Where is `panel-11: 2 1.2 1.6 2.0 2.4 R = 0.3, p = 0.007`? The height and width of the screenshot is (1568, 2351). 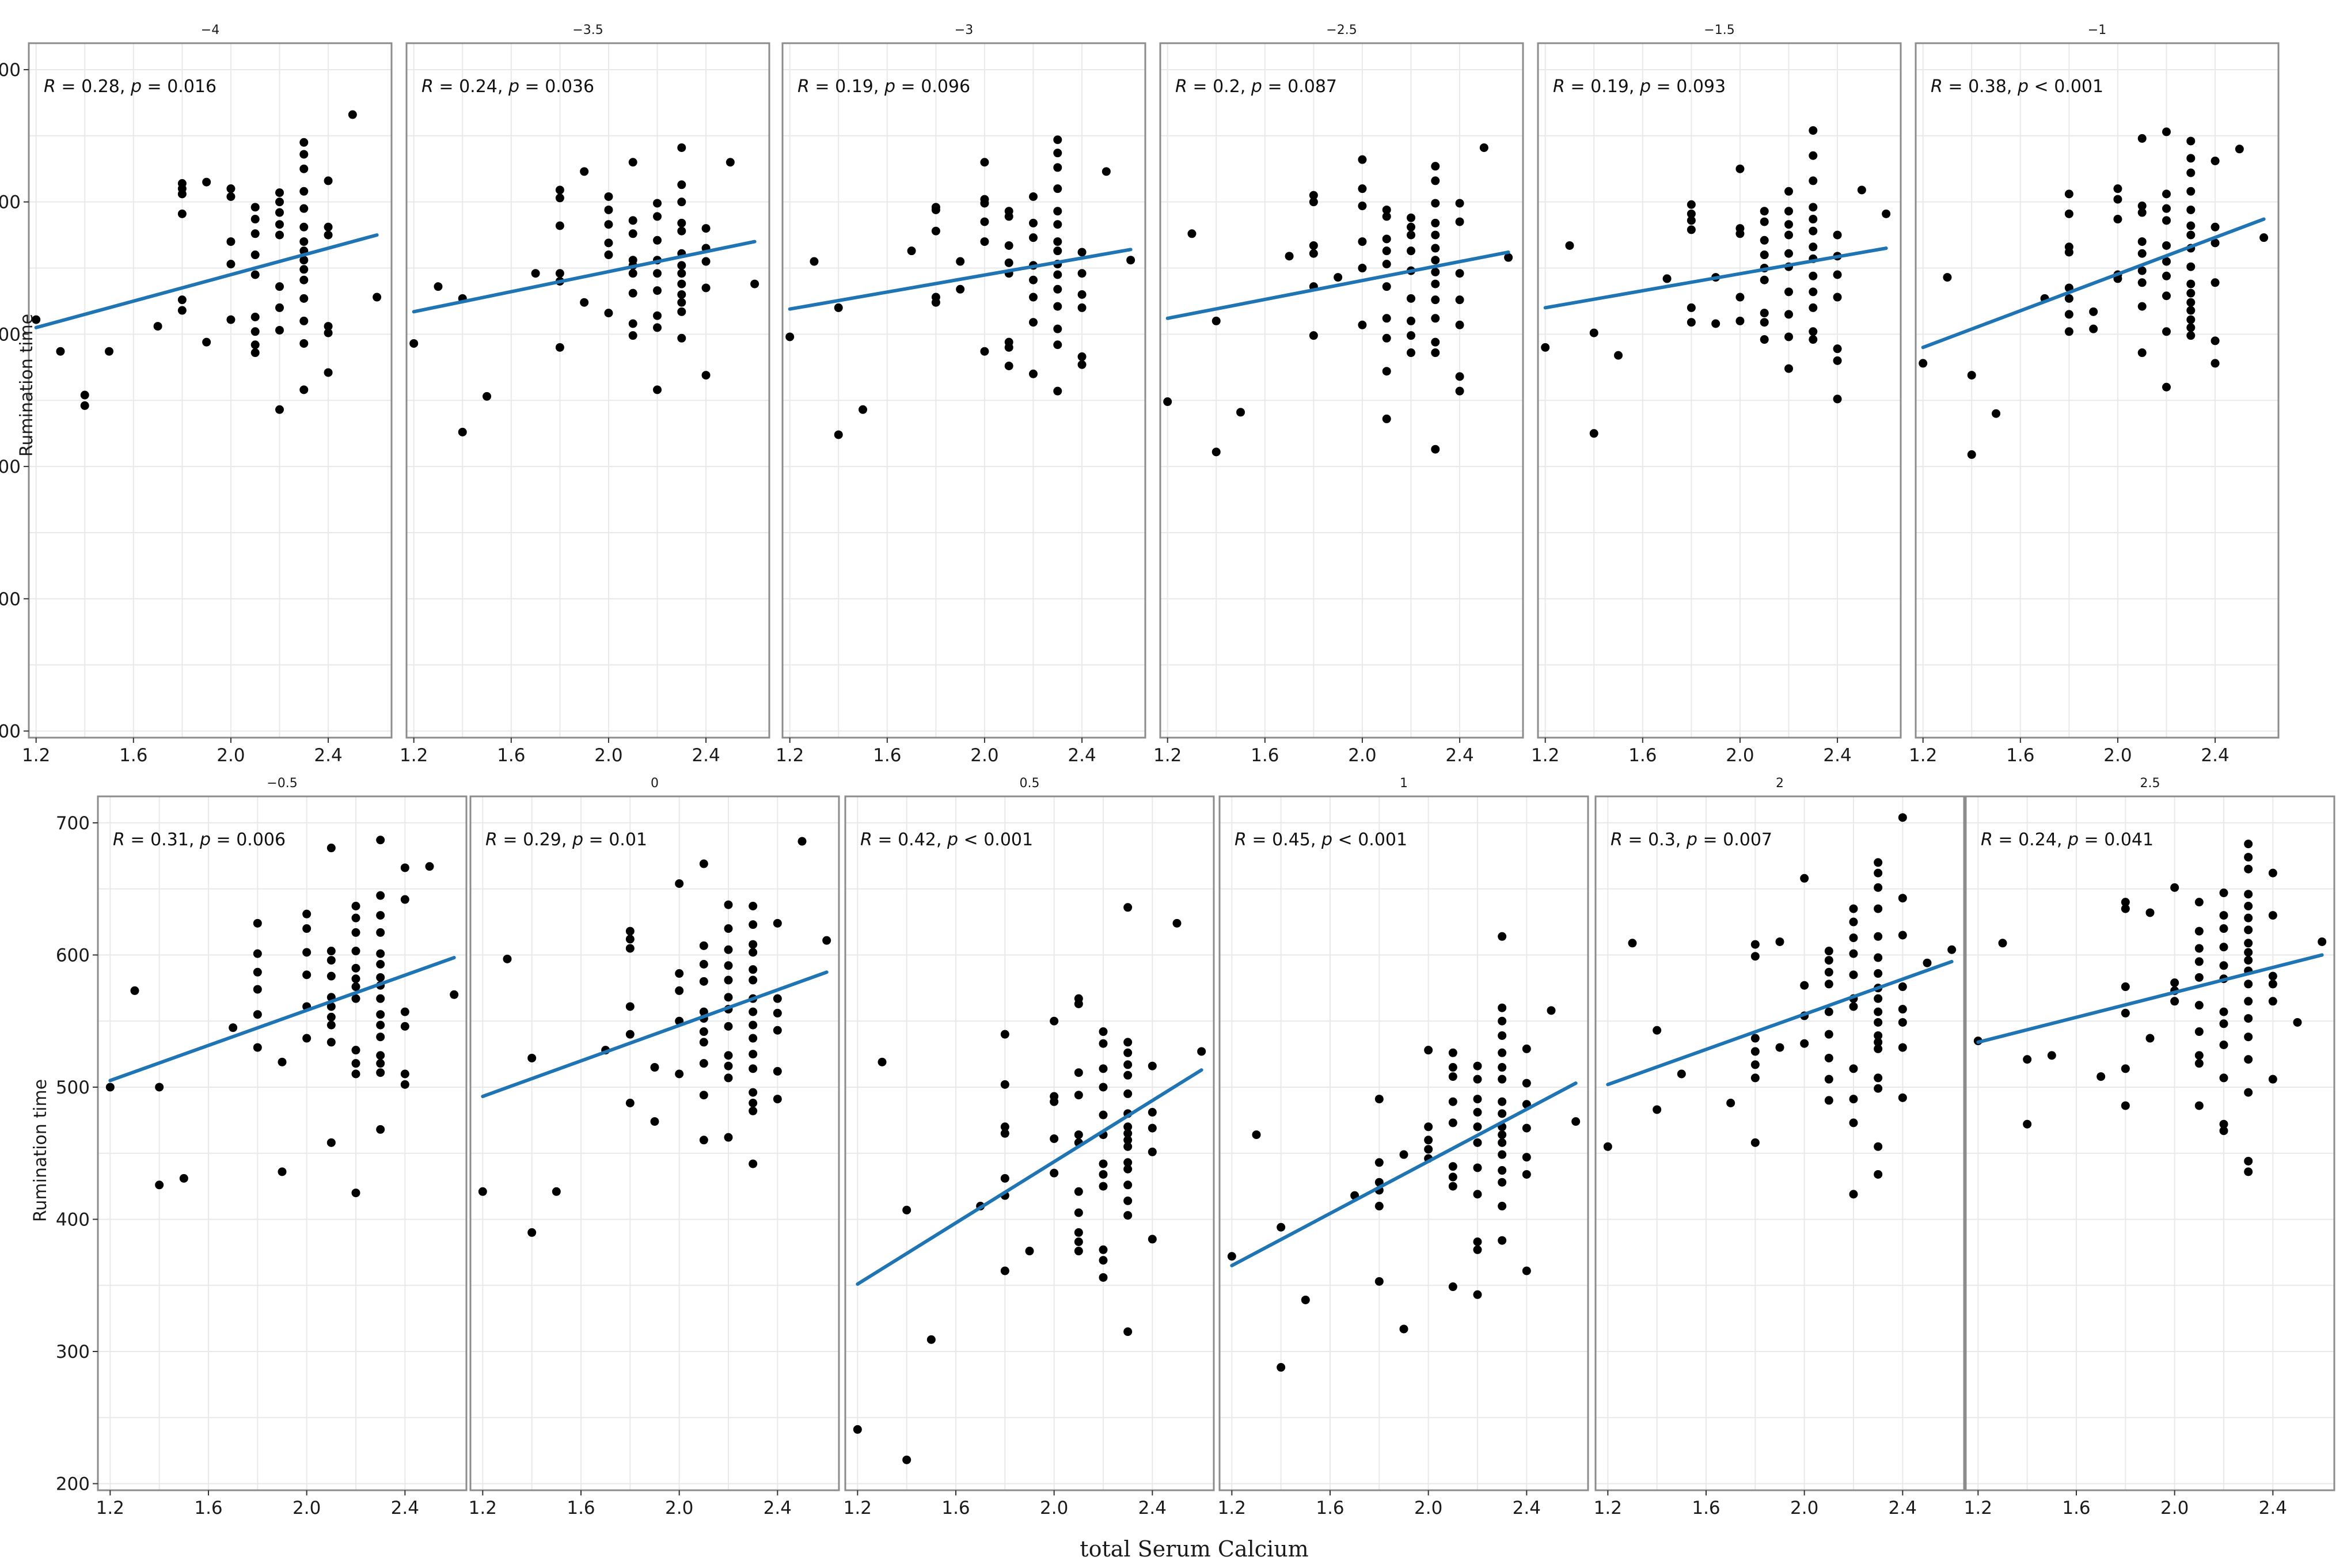
panel-11: 2 1.2 1.6 2.0 2.4 R = 0.3, p = 0.007 is located at coordinates (1779, 1147).